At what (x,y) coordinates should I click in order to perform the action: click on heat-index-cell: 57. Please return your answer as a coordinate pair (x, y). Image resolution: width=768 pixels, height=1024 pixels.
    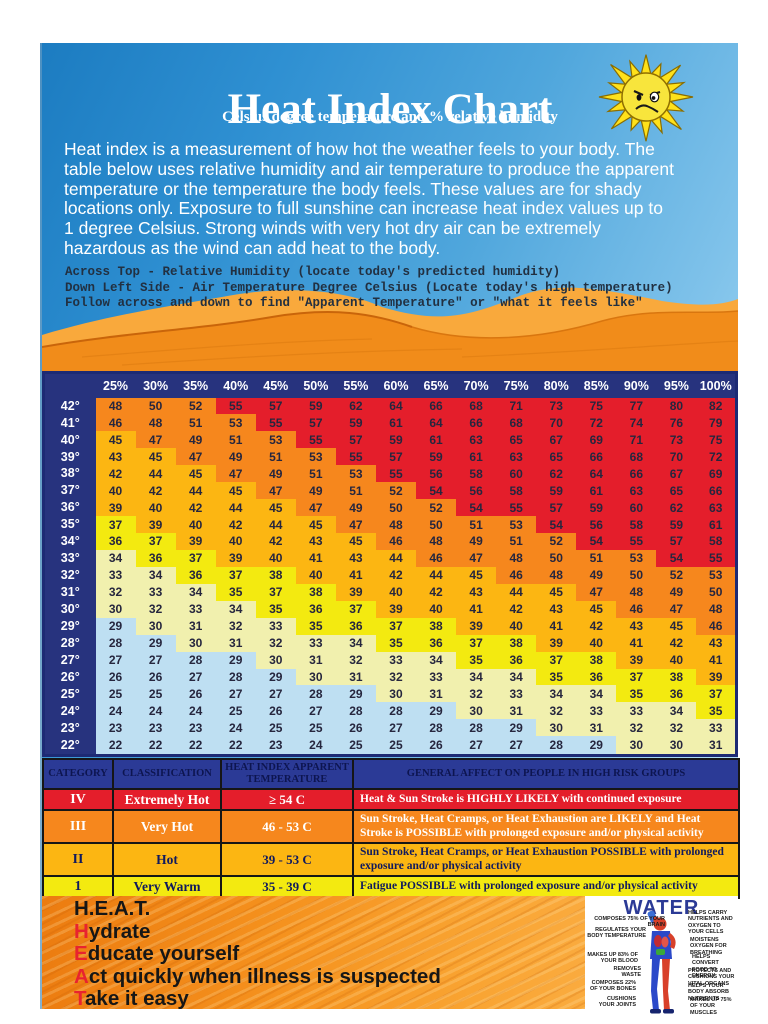
    Looking at the image, I should click on (395, 457).